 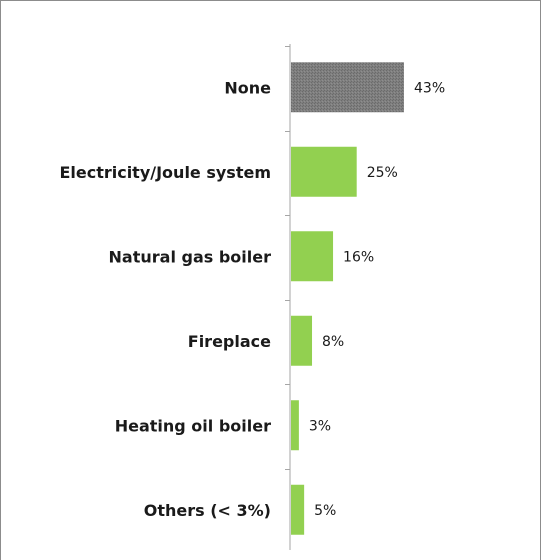 I want to click on category-label-5: Others (< 3%), so click(x=207, y=510).